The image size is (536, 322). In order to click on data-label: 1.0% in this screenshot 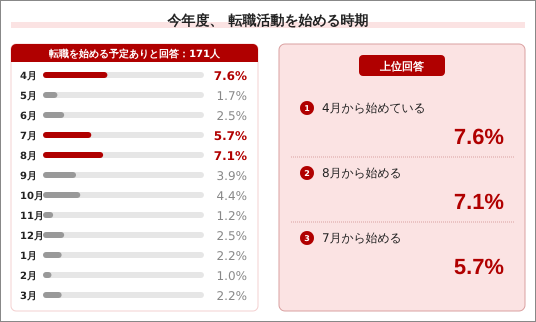, I will do `click(231, 276)`.